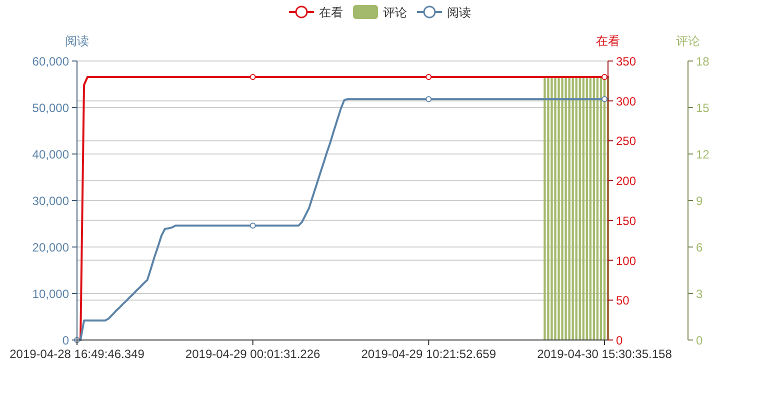 Image resolution: width=760 pixels, height=400 pixels. What do you see at coordinates (604, 354) in the screenshot?
I see `x-tick-label: 2019-04-30 15:30:35.158` at bounding box center [604, 354].